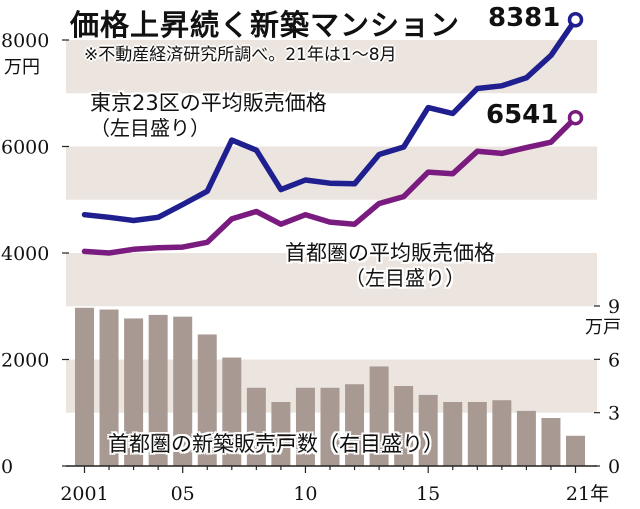 Image resolution: width=640 pixels, height=509 pixels. What do you see at coordinates (256, 426) in the screenshot?
I see `bar-2008` at bounding box center [256, 426].